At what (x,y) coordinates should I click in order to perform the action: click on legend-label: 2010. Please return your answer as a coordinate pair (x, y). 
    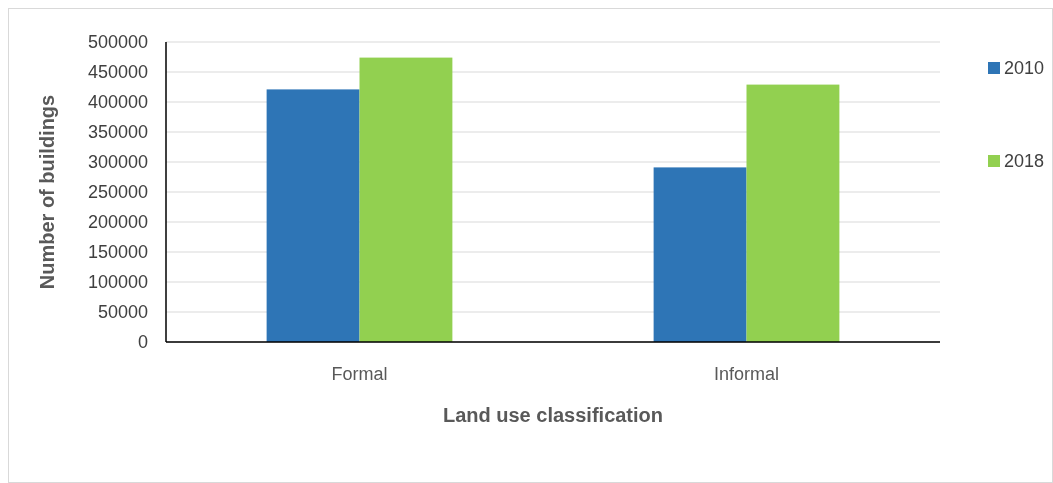
    Looking at the image, I should click on (1024, 68).